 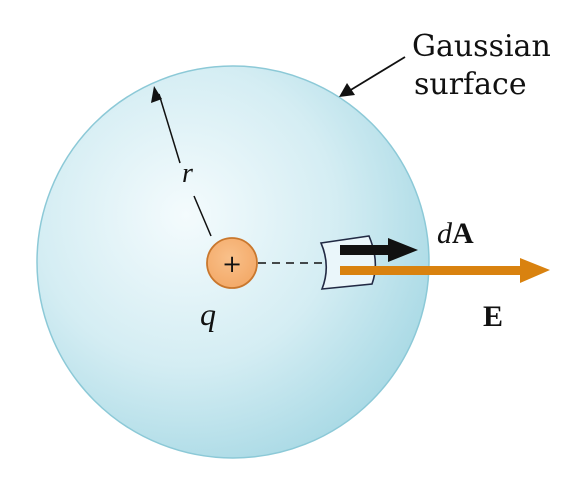 I want to click on electric-field-arrow, so click(x=445, y=270).